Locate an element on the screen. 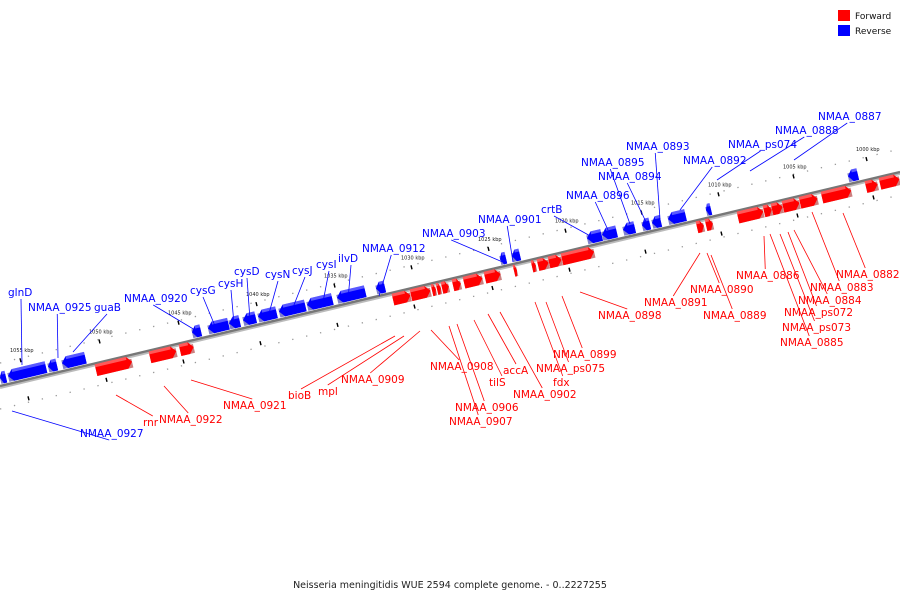  reverse-gene-label: NMAA_0920 is located at coordinates (156, 299).